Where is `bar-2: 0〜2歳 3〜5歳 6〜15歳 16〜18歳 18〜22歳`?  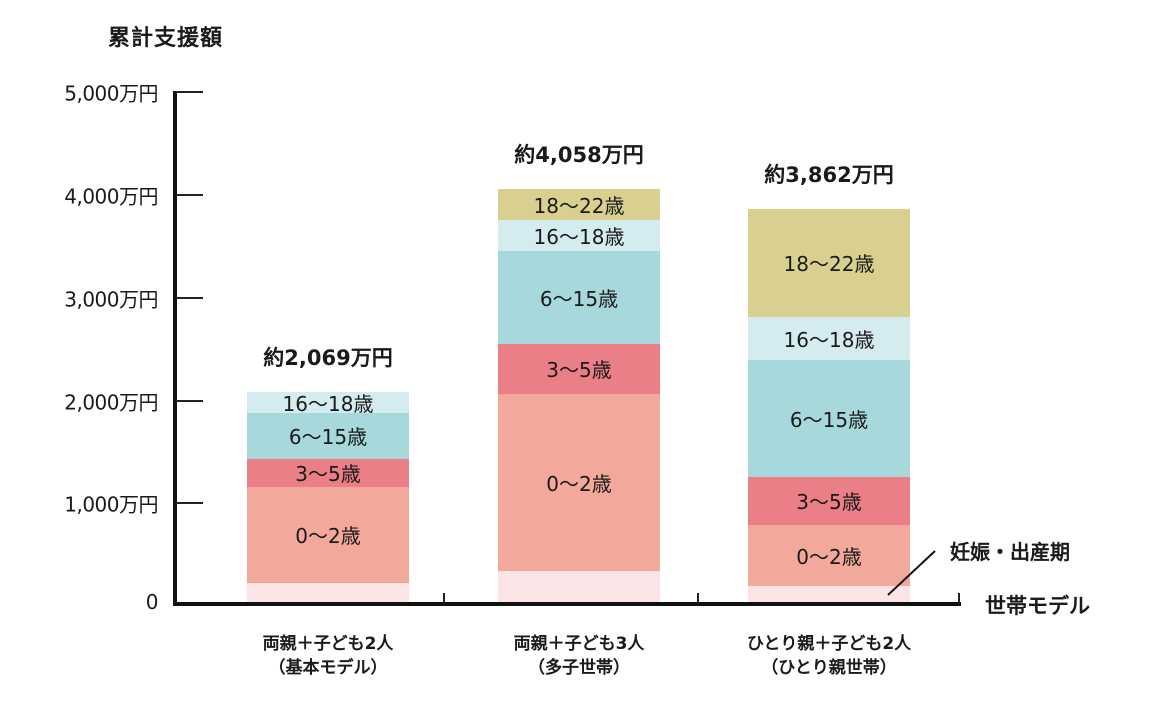
bar-2: 0〜2歳 3〜5歳 6〜15歳 16〜18歳 18〜22歳 is located at coordinates (579, 302).